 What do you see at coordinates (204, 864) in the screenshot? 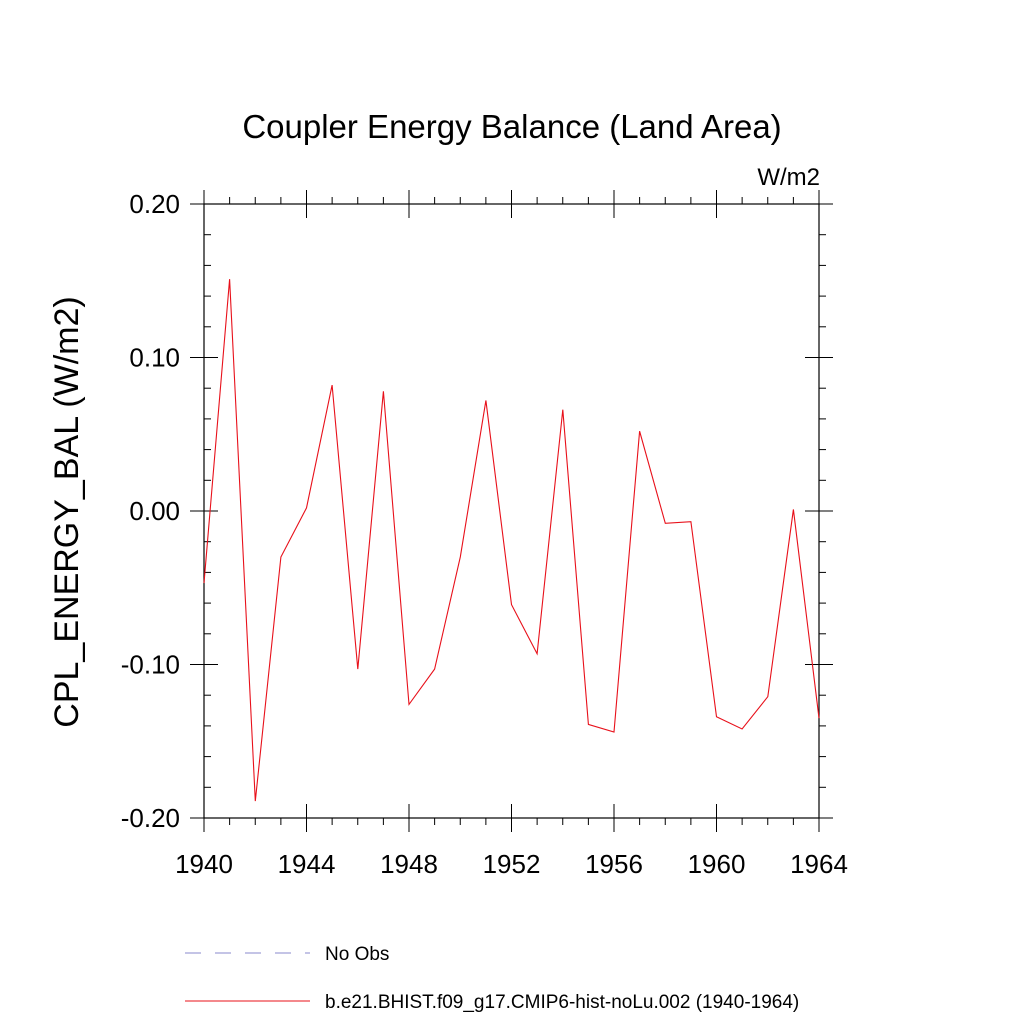
I see `x-tick-label: 1940` at bounding box center [204, 864].